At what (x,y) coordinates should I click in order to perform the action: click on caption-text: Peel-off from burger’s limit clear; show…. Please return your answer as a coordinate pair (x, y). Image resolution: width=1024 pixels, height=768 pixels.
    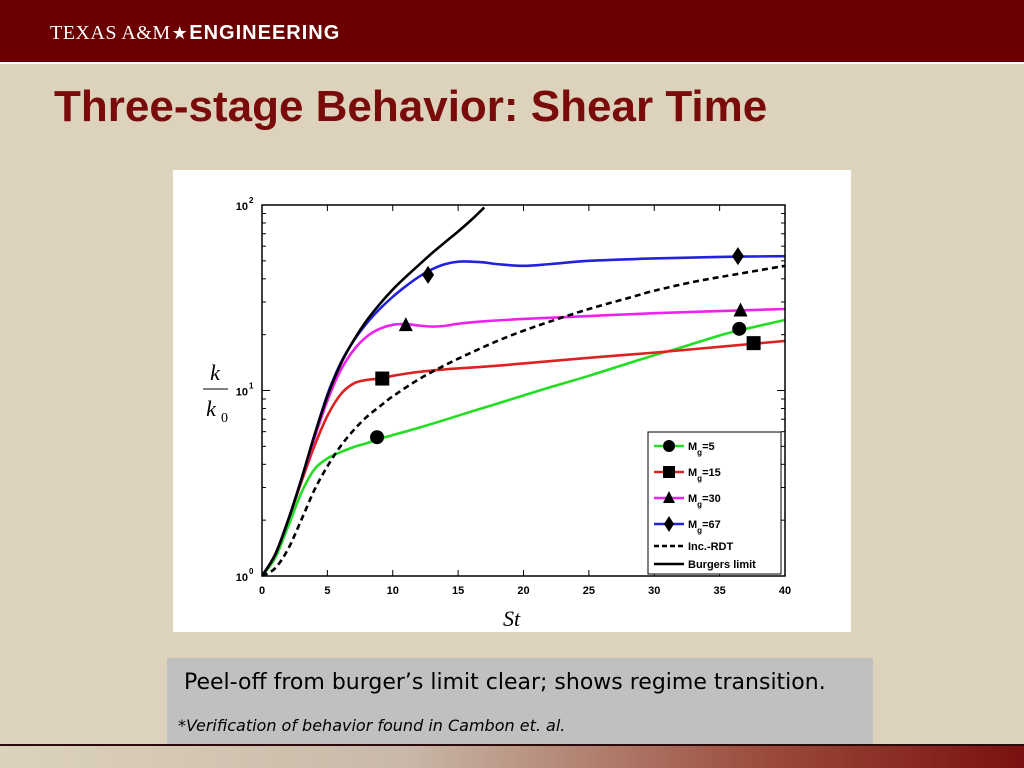
    Looking at the image, I should click on (505, 682).